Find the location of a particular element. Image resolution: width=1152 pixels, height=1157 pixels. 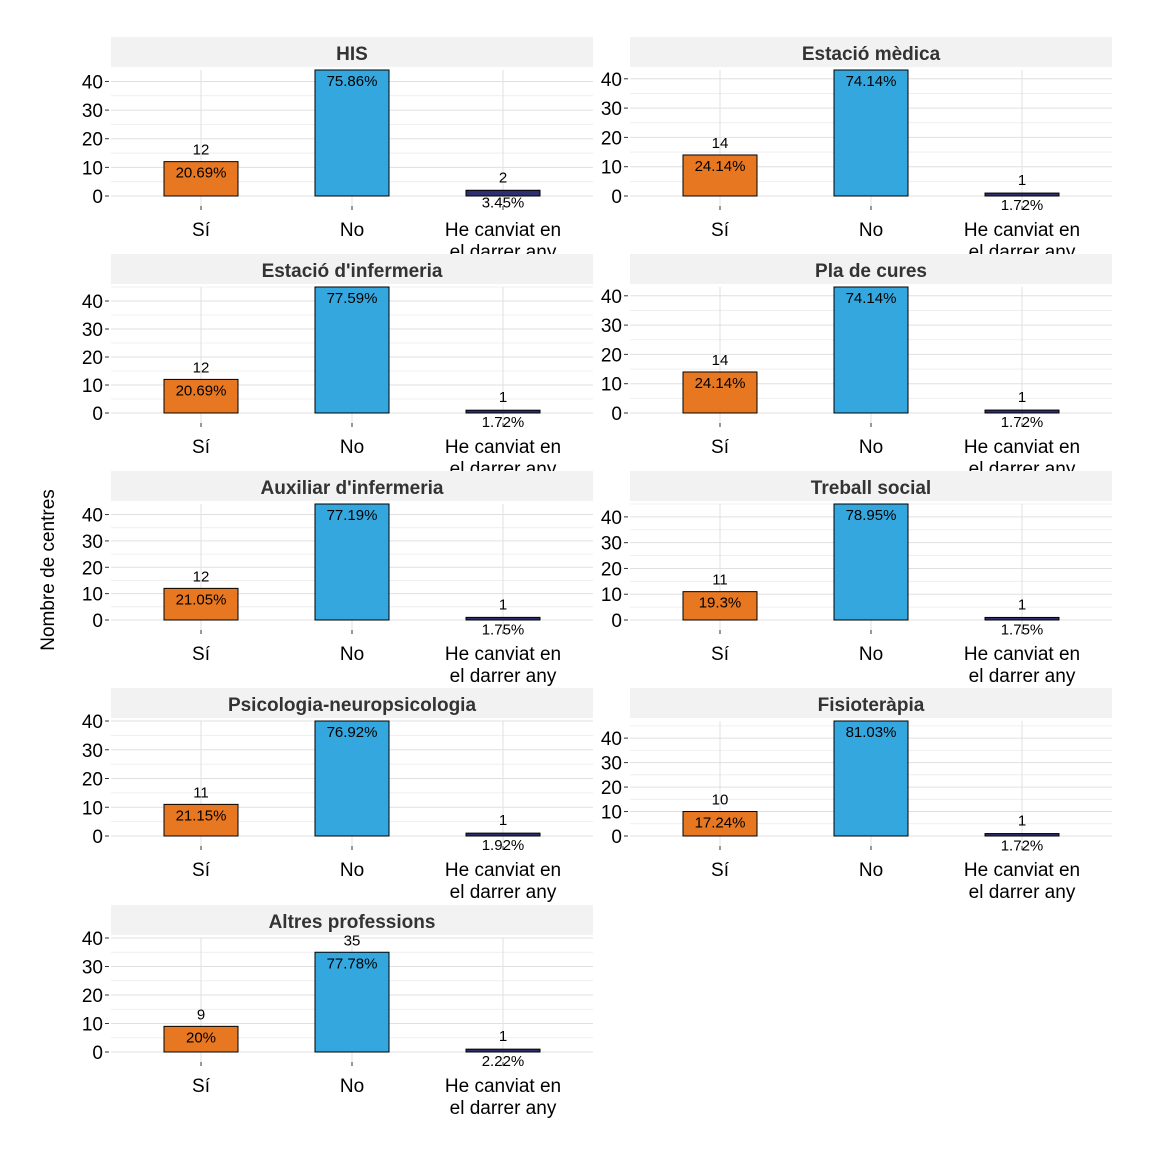

percent-label: 78.95% is located at coordinates (871, 515).